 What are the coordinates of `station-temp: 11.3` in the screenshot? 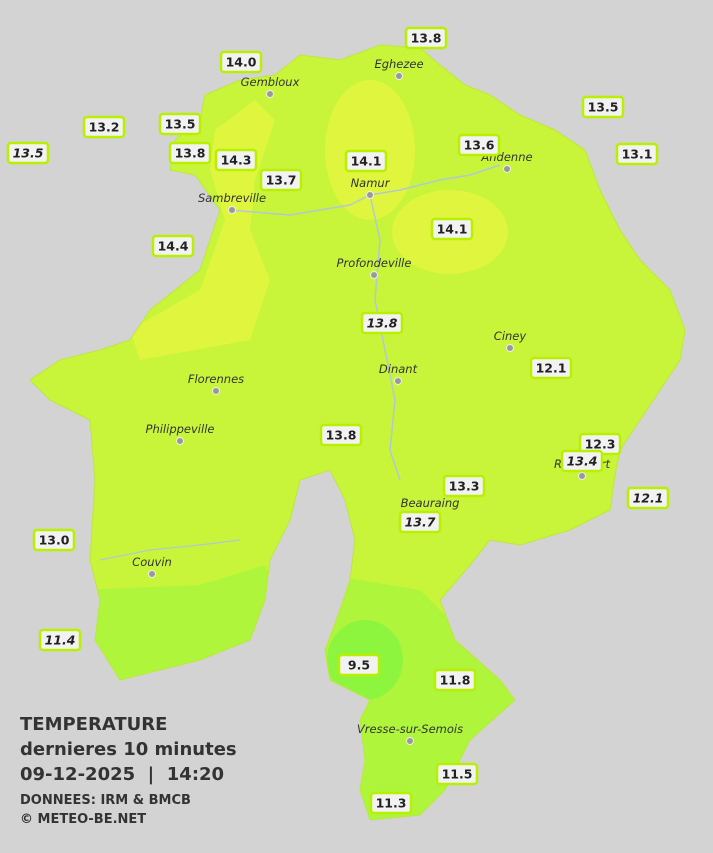 It's located at (391, 803).